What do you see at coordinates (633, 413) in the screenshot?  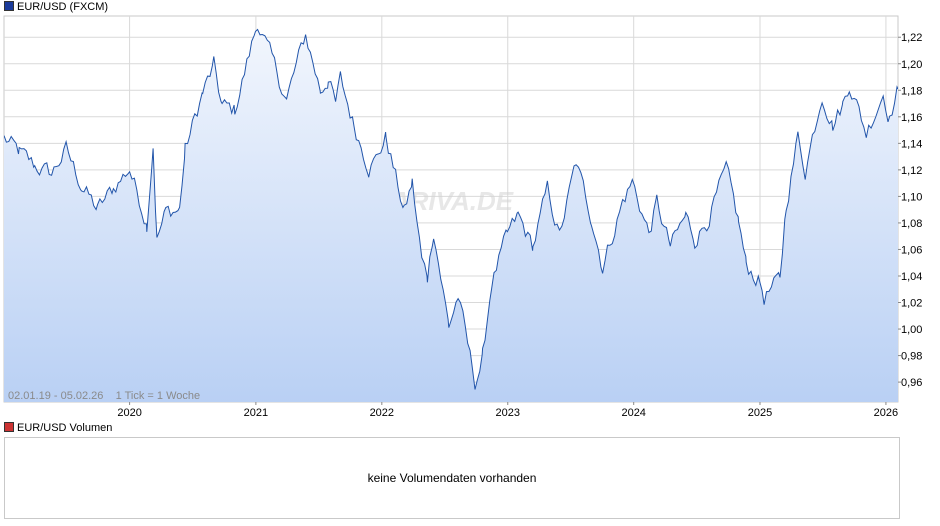 I see `x-tick-label: 2024` at bounding box center [633, 413].